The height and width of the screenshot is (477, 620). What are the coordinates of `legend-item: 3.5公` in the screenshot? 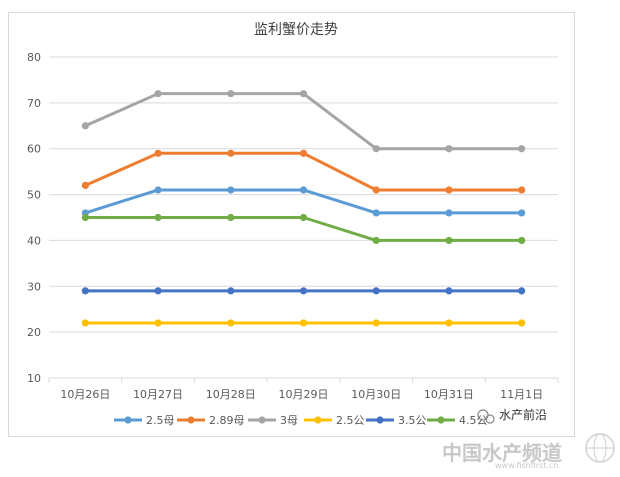 It's located at (396, 420).